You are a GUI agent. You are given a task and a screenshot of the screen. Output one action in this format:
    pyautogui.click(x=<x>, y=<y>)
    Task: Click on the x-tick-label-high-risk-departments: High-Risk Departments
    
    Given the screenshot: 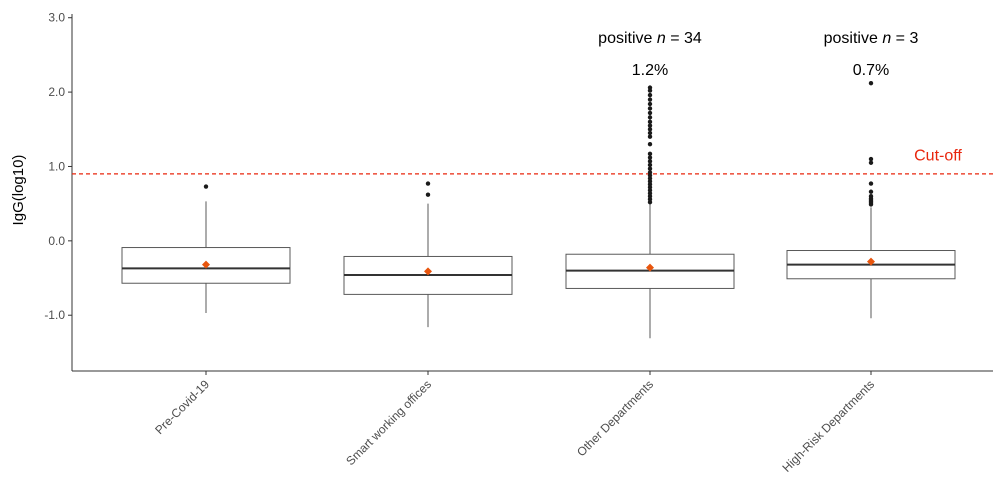 What is the action you would take?
    pyautogui.click(x=829, y=426)
    